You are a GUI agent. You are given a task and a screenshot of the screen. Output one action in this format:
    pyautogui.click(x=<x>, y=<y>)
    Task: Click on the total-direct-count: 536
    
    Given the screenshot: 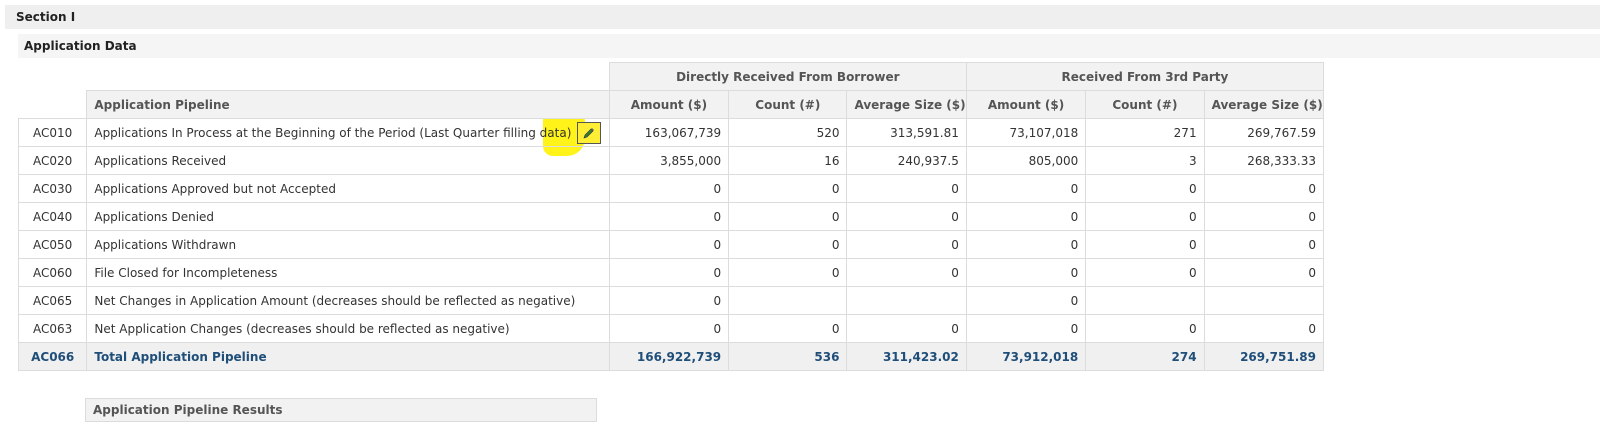 What is the action you would take?
    pyautogui.click(x=788, y=356)
    